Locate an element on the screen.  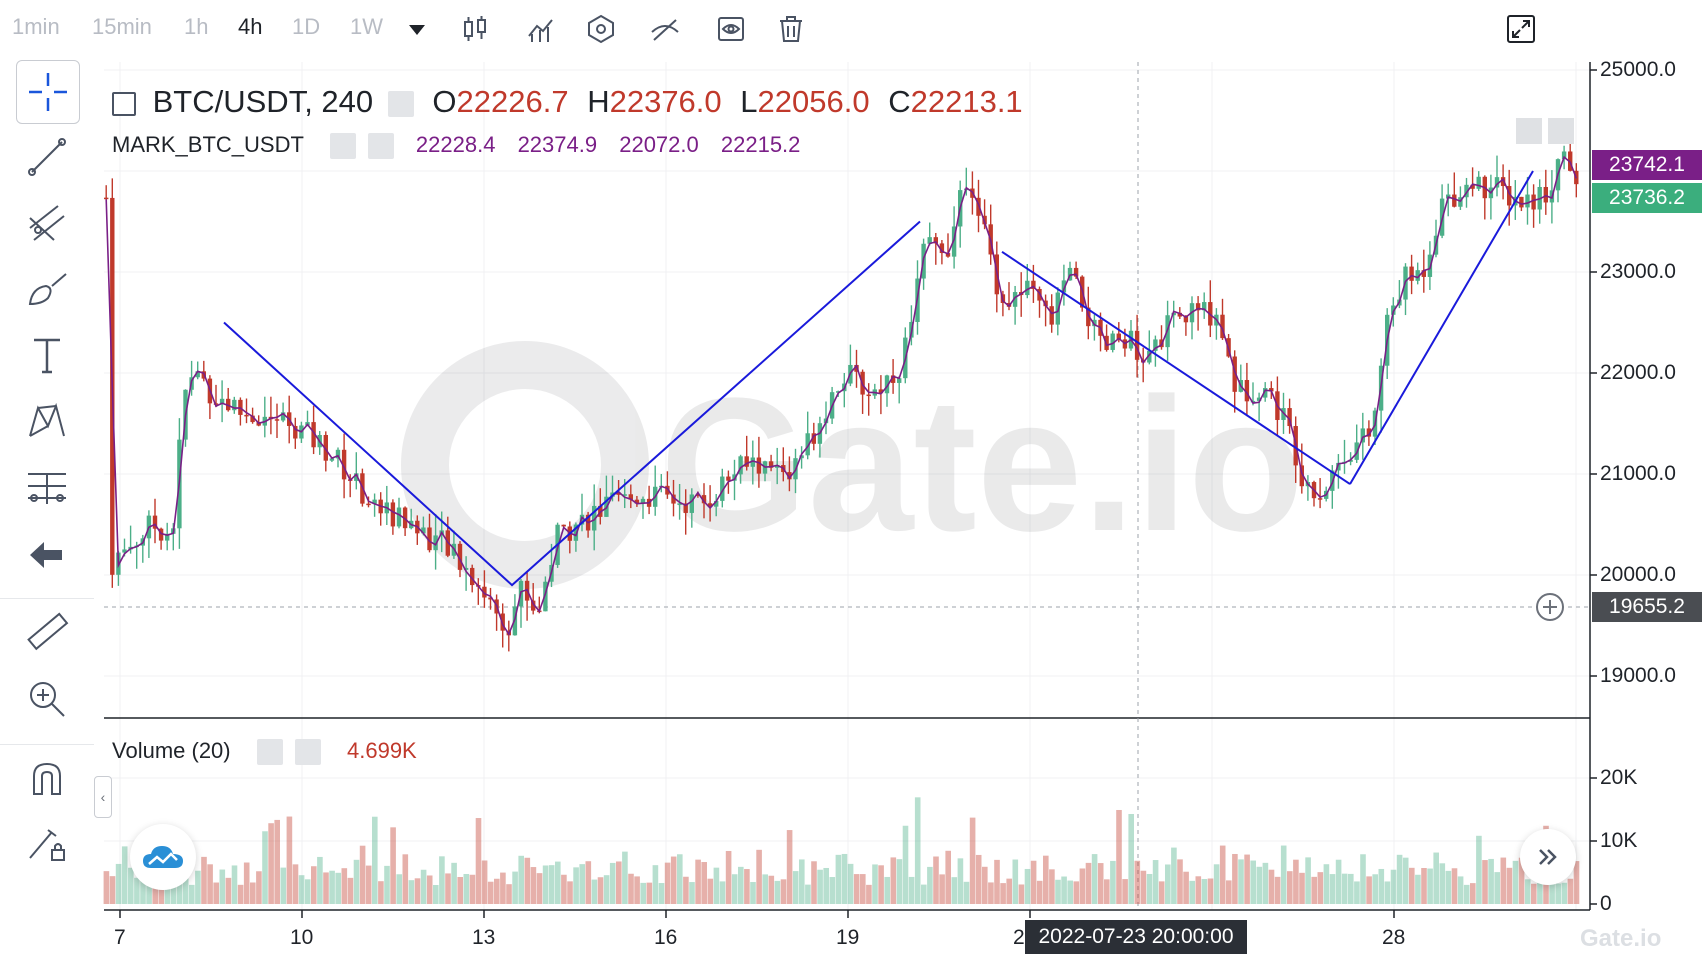
series-settings-icon is located at coordinates (400, 103).